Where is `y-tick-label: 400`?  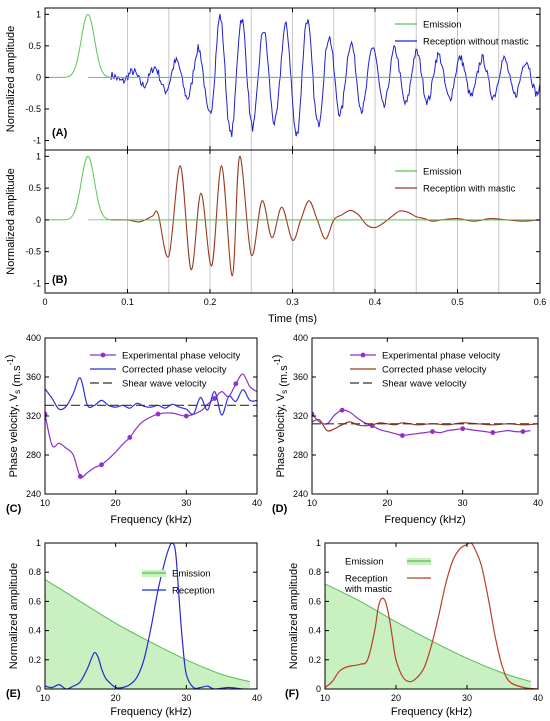
y-tick-label: 400 is located at coordinates (33, 338).